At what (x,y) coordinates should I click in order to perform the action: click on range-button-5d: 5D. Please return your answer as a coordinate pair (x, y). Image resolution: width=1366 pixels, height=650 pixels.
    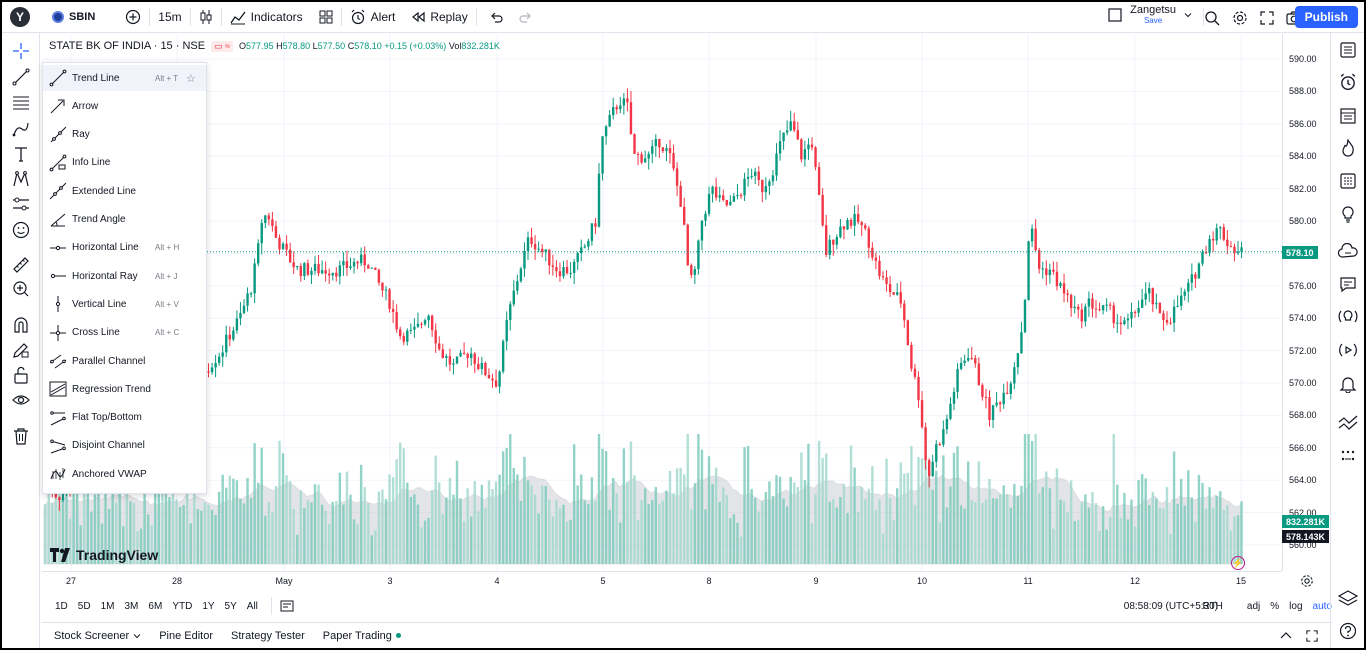
    Looking at the image, I should click on (84, 606).